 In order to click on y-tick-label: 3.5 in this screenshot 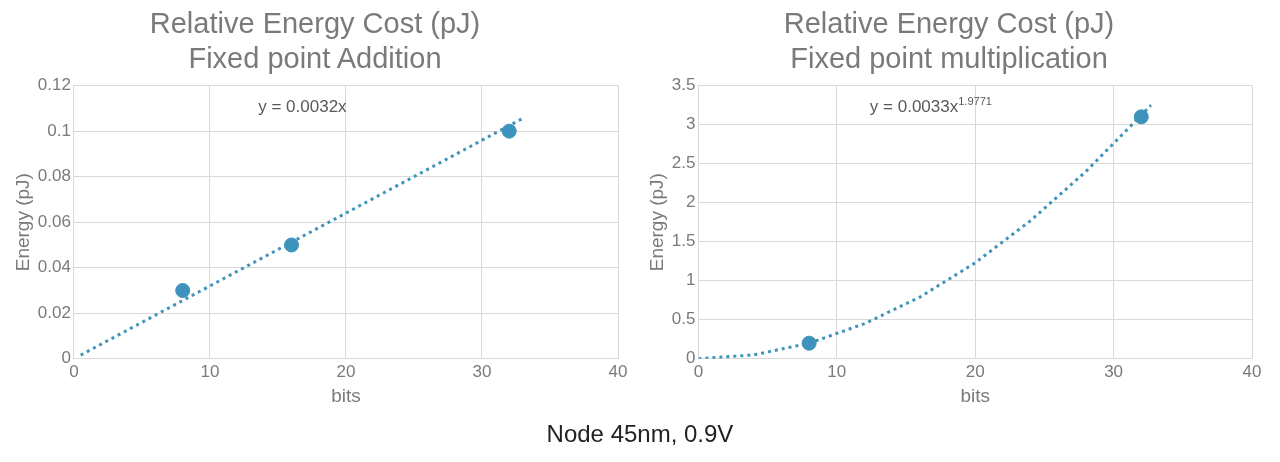, I will do `click(683, 85)`.